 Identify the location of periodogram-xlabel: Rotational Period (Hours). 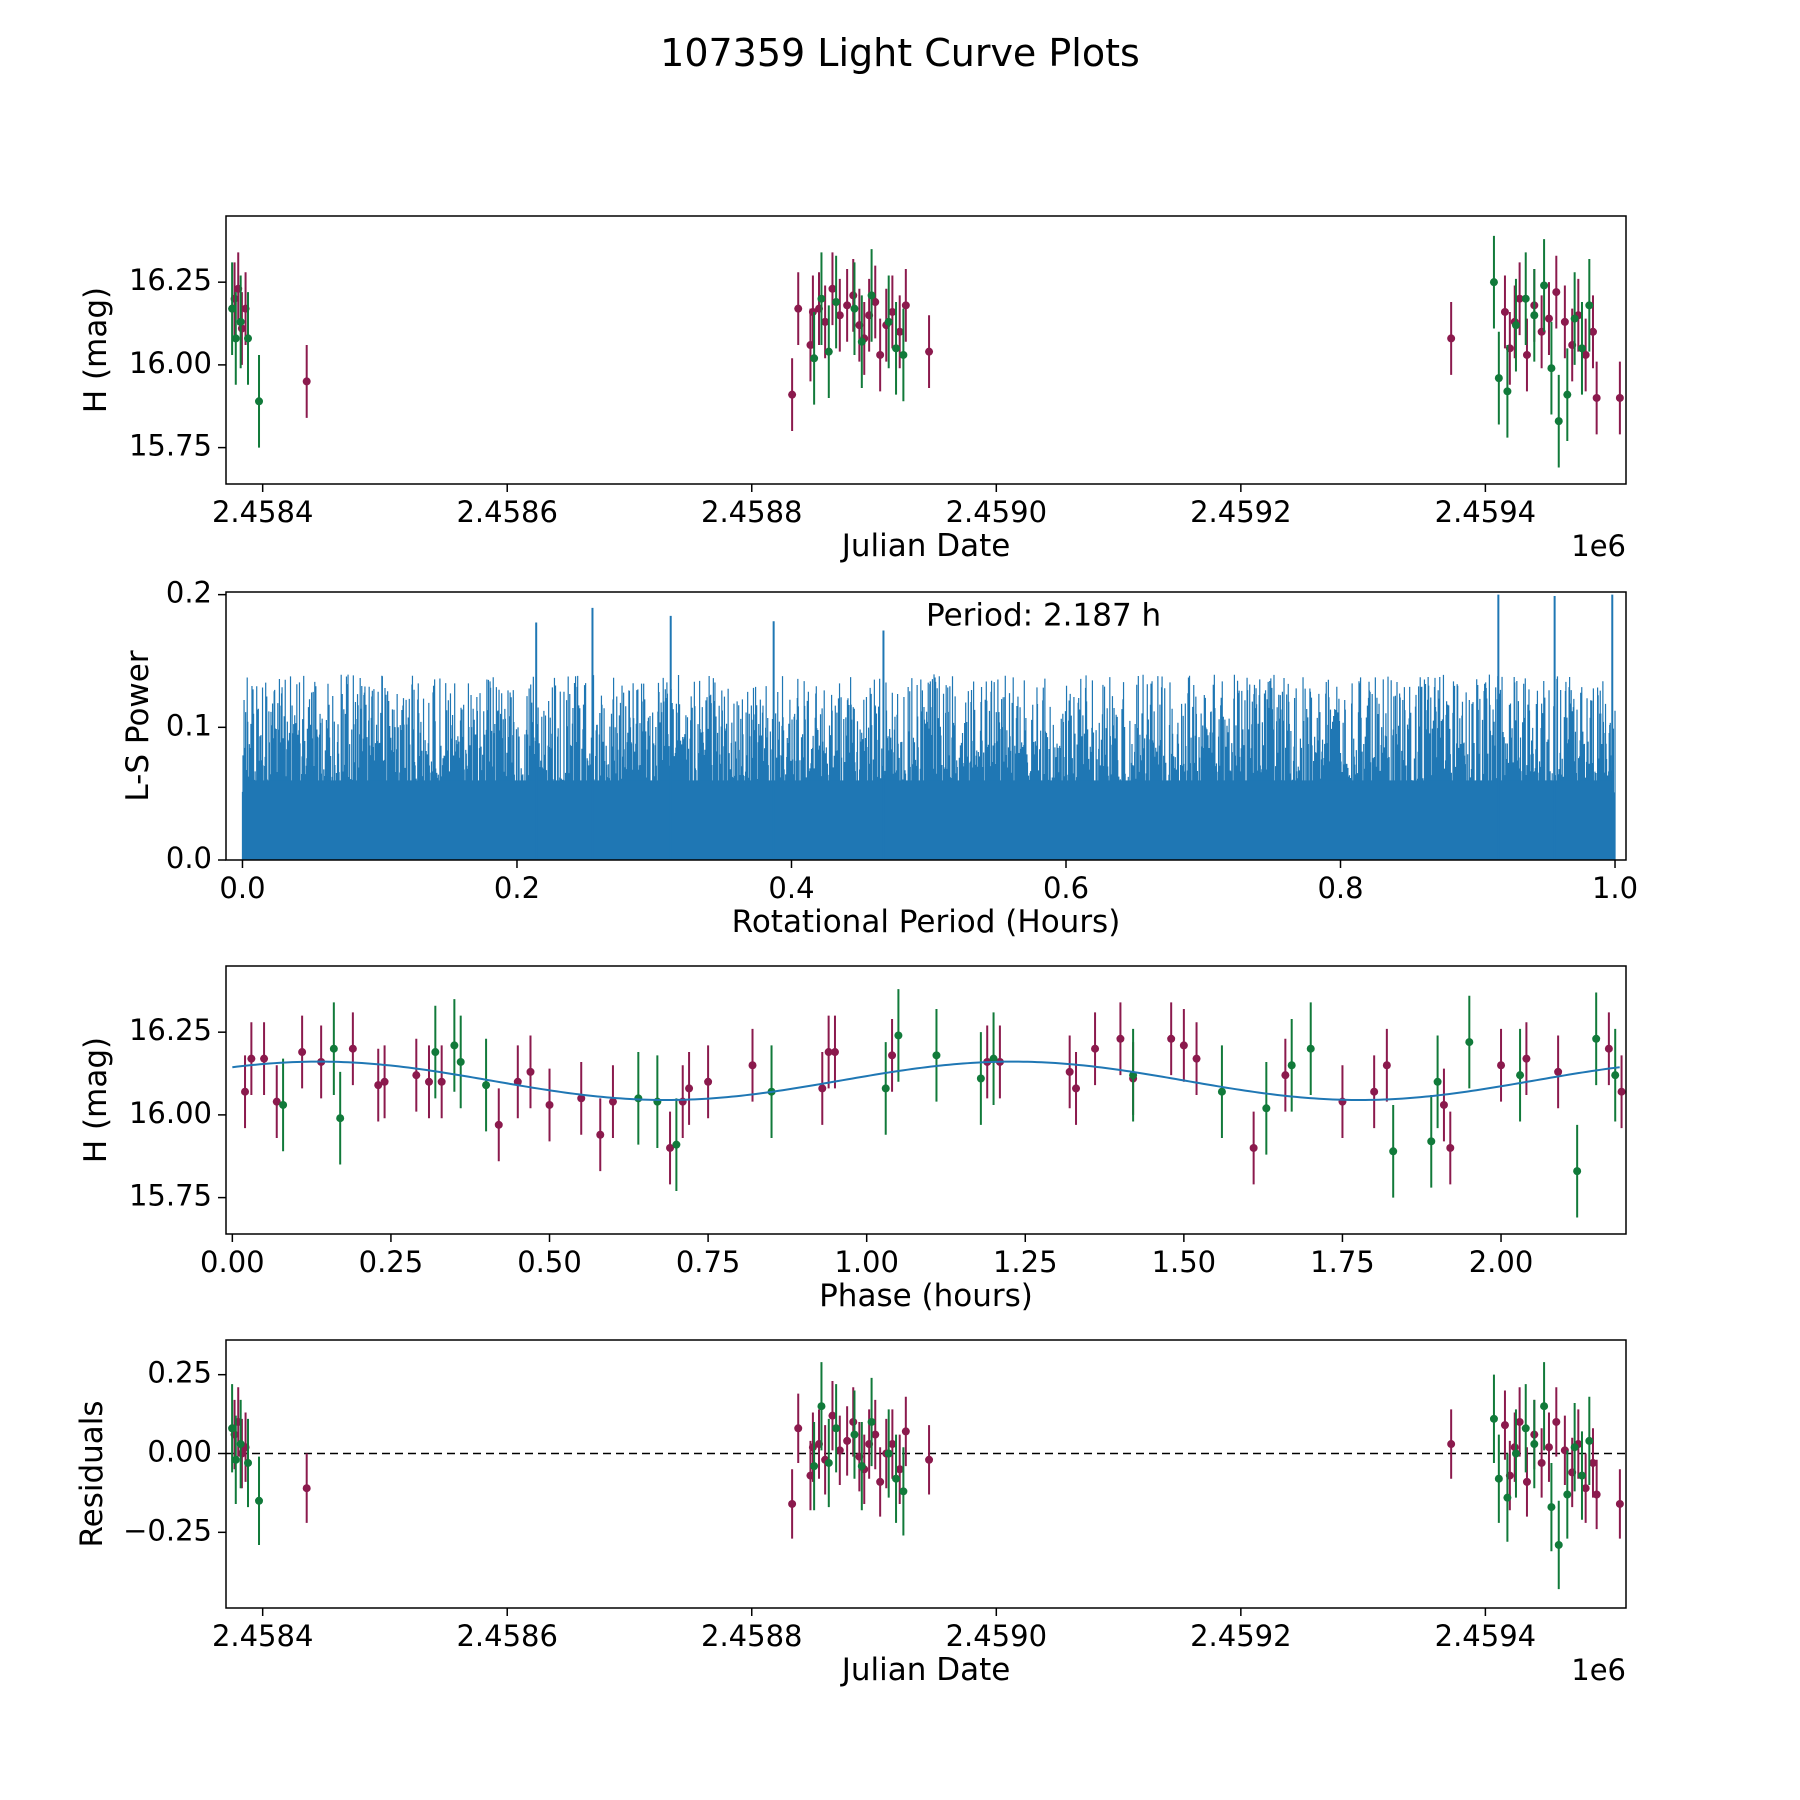
(926, 922).